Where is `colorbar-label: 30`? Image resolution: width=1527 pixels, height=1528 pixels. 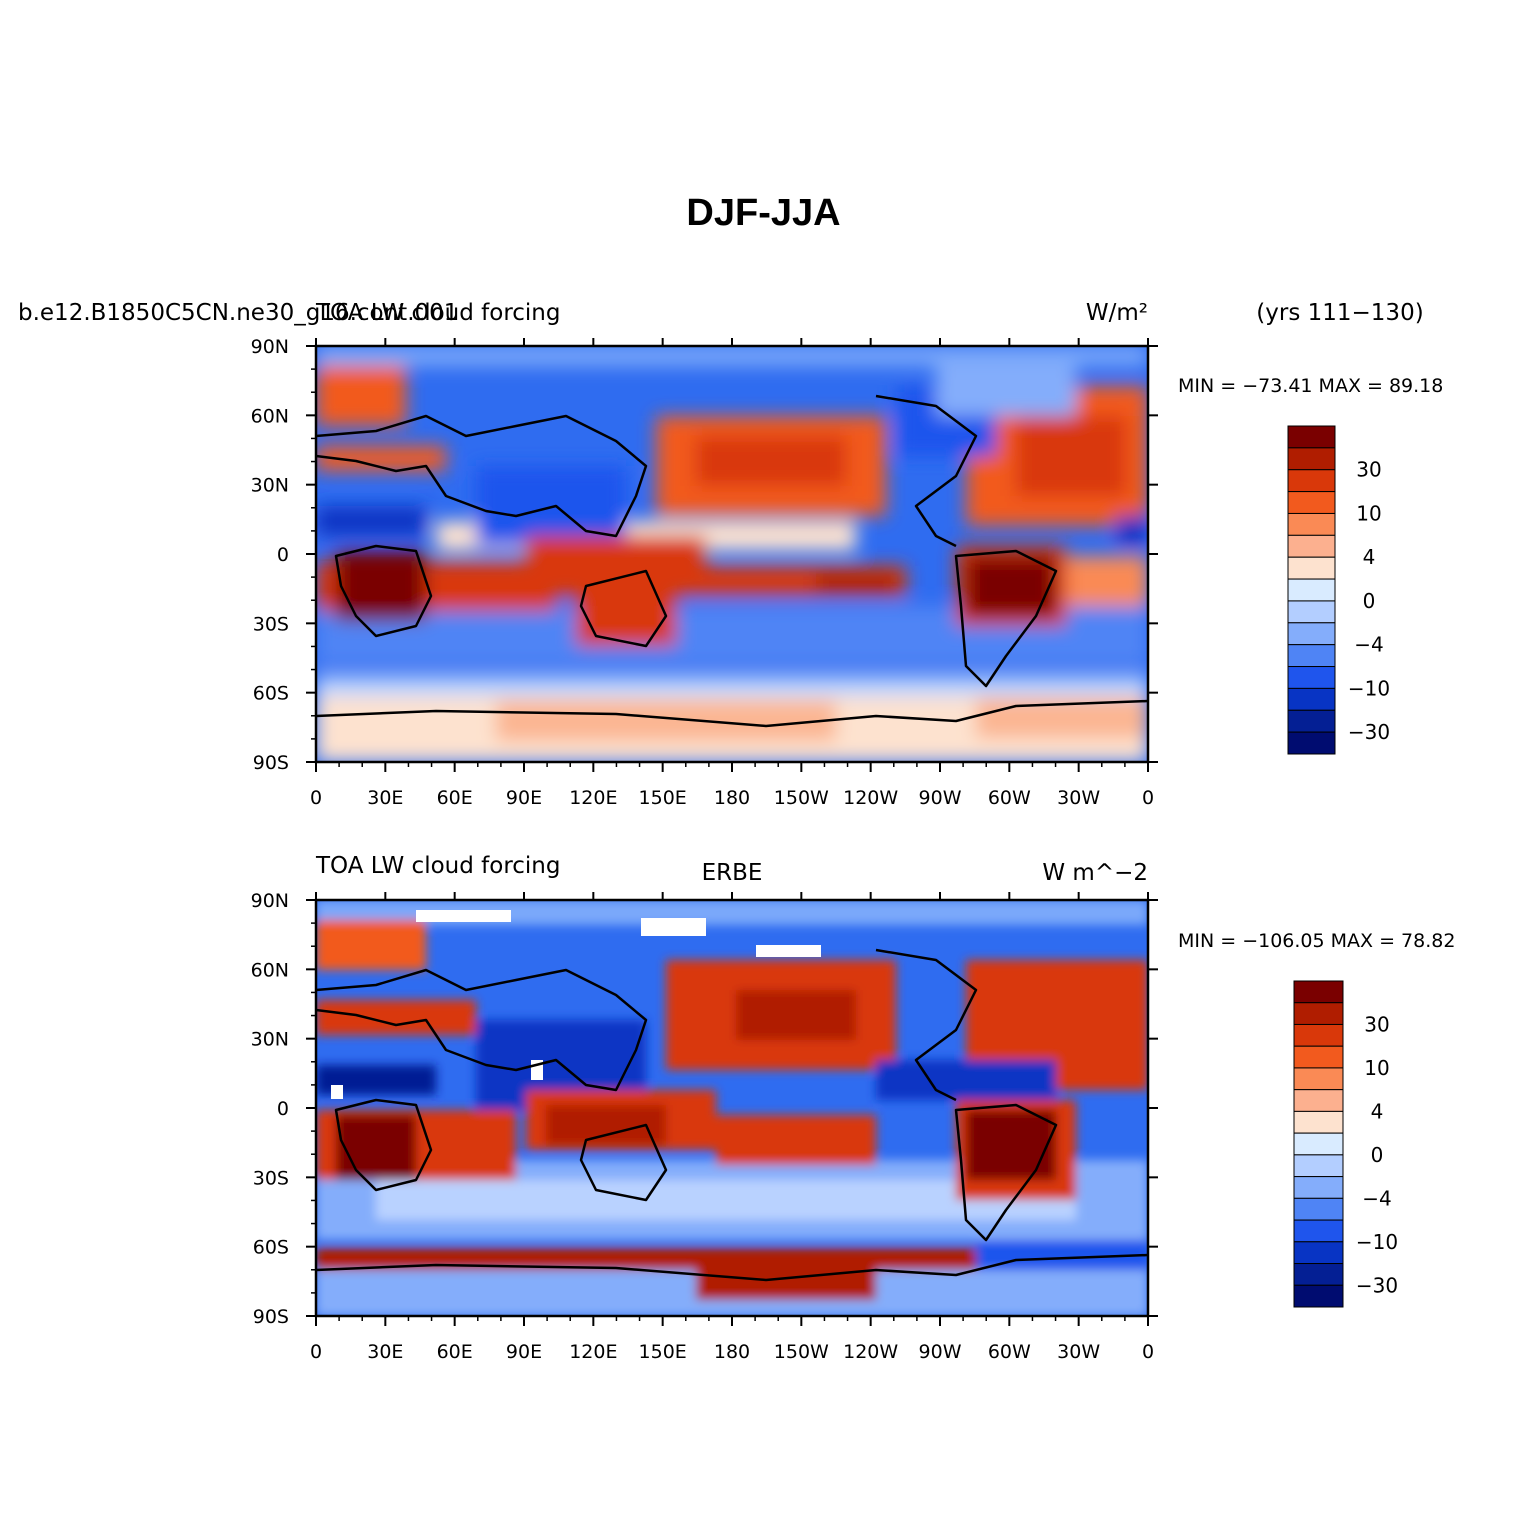
colorbar-label: 30 is located at coordinates (1376, 1024).